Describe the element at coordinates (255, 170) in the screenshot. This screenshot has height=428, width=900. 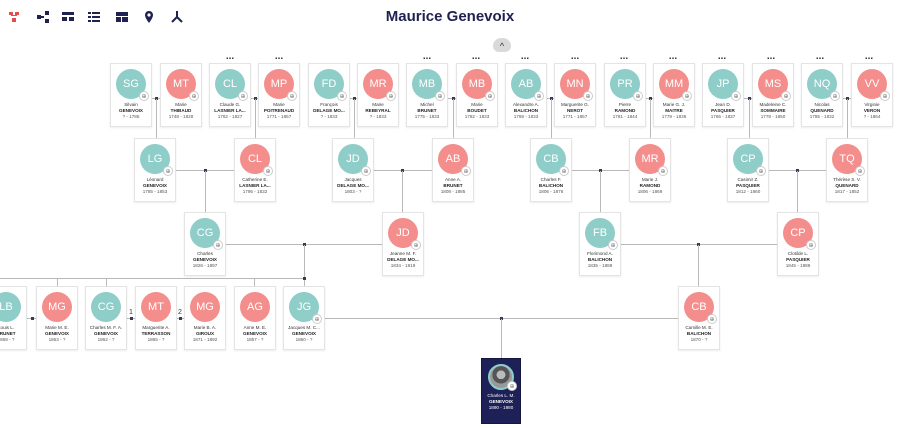
I see `person-card: CL ⊕ Catherine E. LASNIER LA... 1795 - 1832` at that location.